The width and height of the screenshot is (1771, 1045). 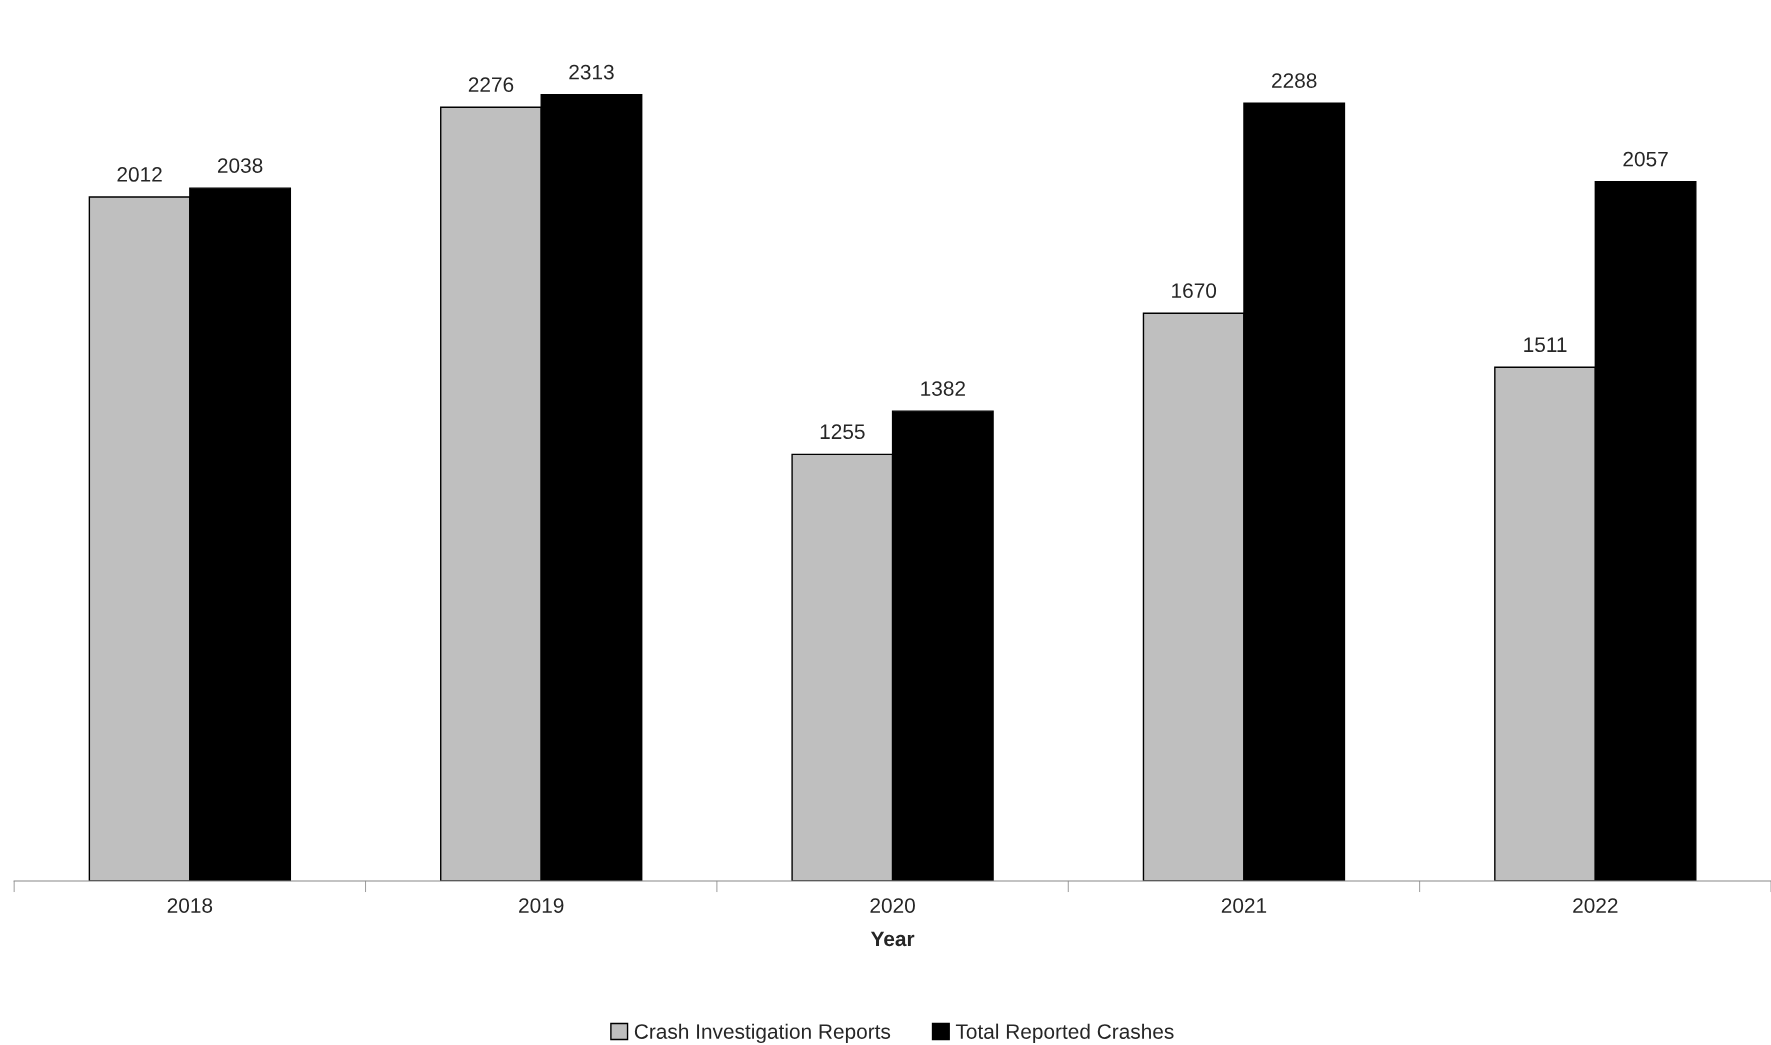 What do you see at coordinates (190, 905) in the screenshot?
I see `x-tick-label: 2018` at bounding box center [190, 905].